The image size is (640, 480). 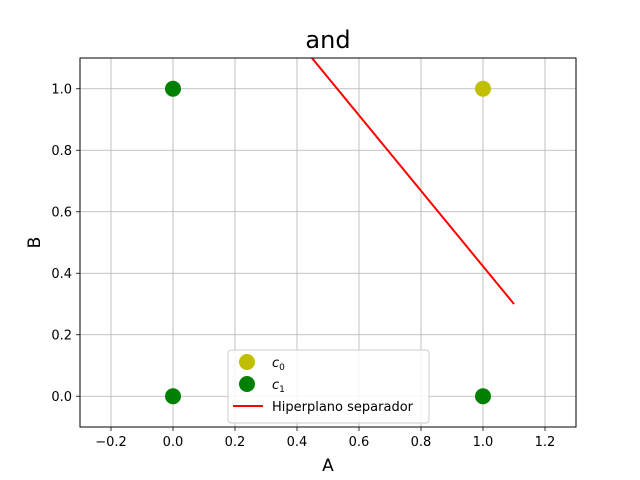 I want to click on legend: c0 c1 Hiperplano separador, so click(x=328, y=386).